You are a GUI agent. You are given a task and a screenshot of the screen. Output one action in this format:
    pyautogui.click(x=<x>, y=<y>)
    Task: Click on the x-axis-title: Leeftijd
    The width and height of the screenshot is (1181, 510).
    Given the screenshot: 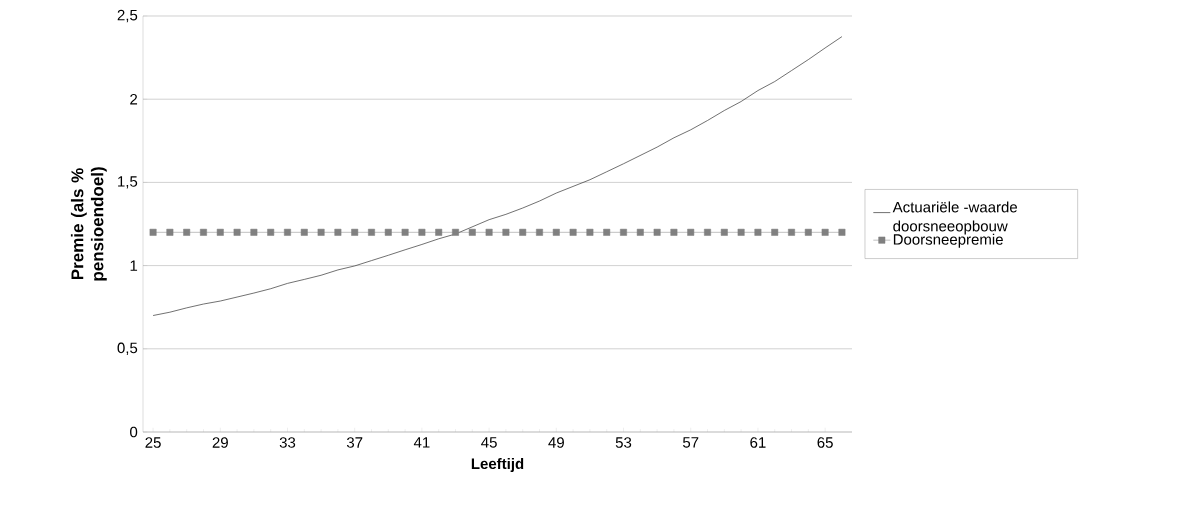 What is the action you would take?
    pyautogui.click(x=497, y=465)
    